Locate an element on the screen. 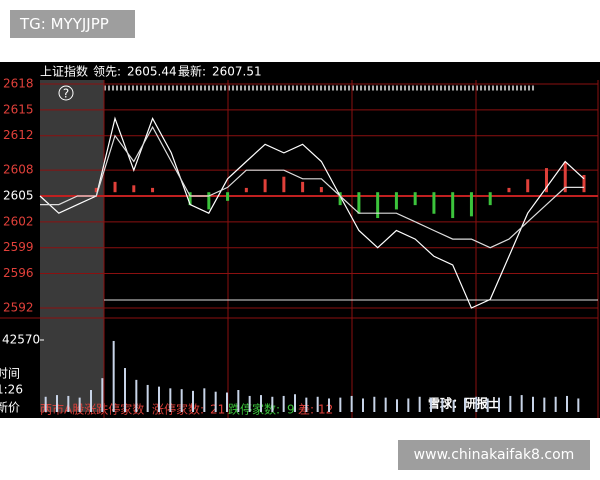  help-label: ? is located at coordinates (66, 94).